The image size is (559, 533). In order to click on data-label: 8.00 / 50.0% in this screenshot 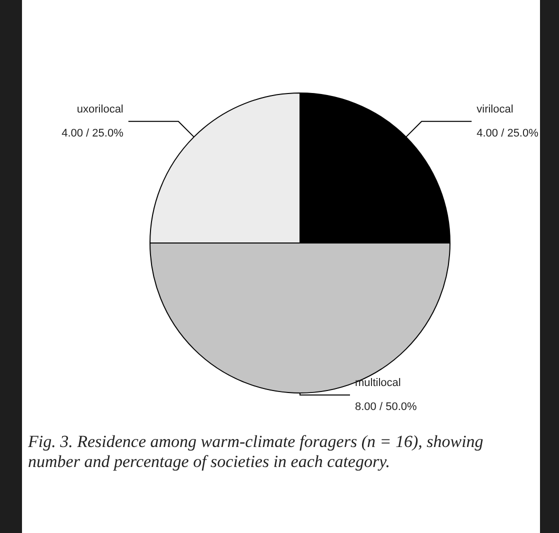, I will do `click(386, 407)`.